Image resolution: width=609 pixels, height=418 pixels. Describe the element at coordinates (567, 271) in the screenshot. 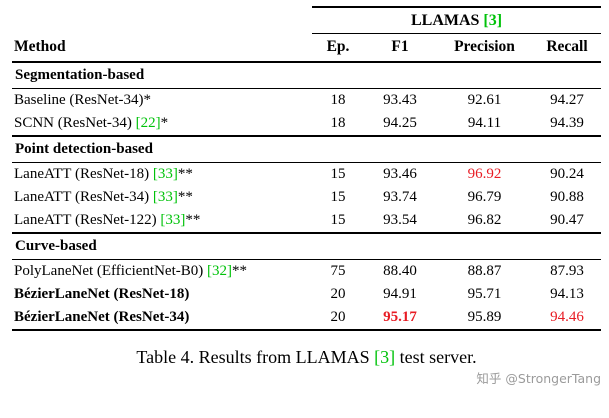

I see `cell-recall: 87.93` at that location.